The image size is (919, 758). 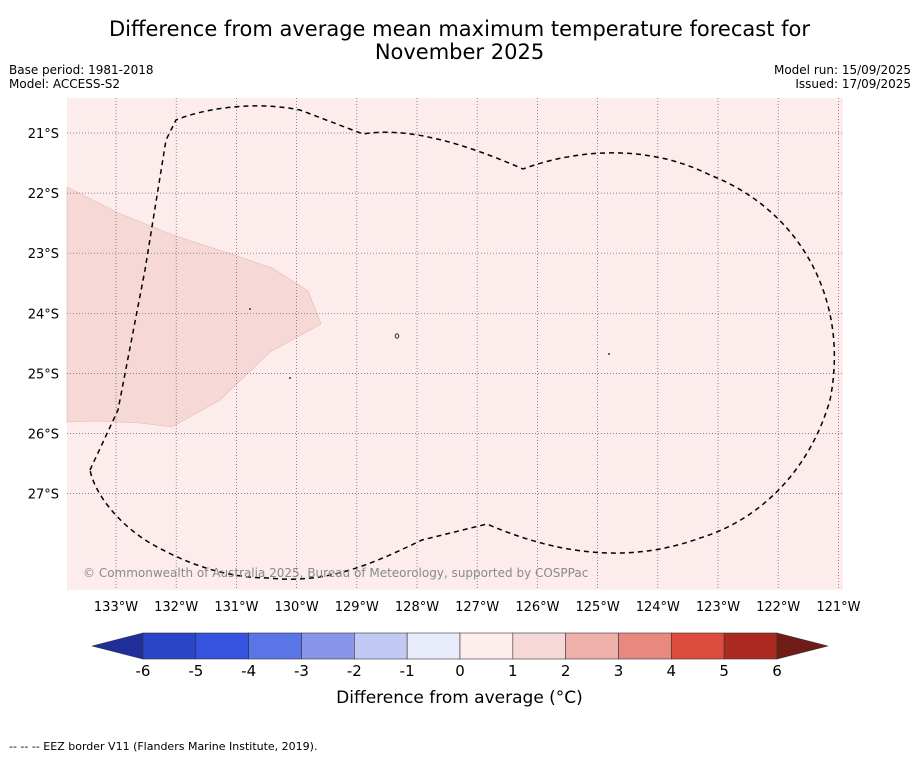 What do you see at coordinates (459, 698) in the screenshot?
I see `colorbar-label: Difference from average (°C)` at bounding box center [459, 698].